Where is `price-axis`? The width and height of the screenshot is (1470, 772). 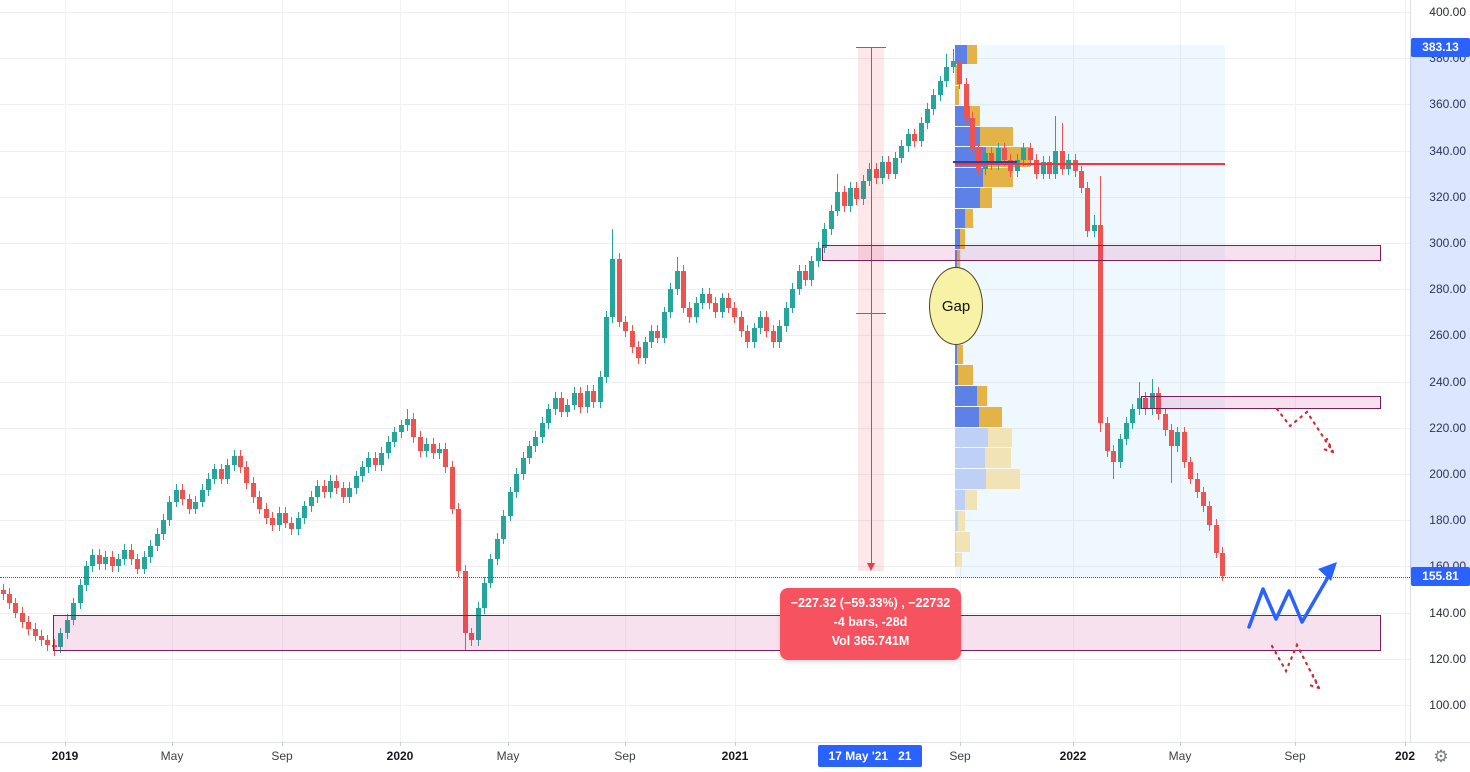
price-axis is located at coordinates (1440, 371).